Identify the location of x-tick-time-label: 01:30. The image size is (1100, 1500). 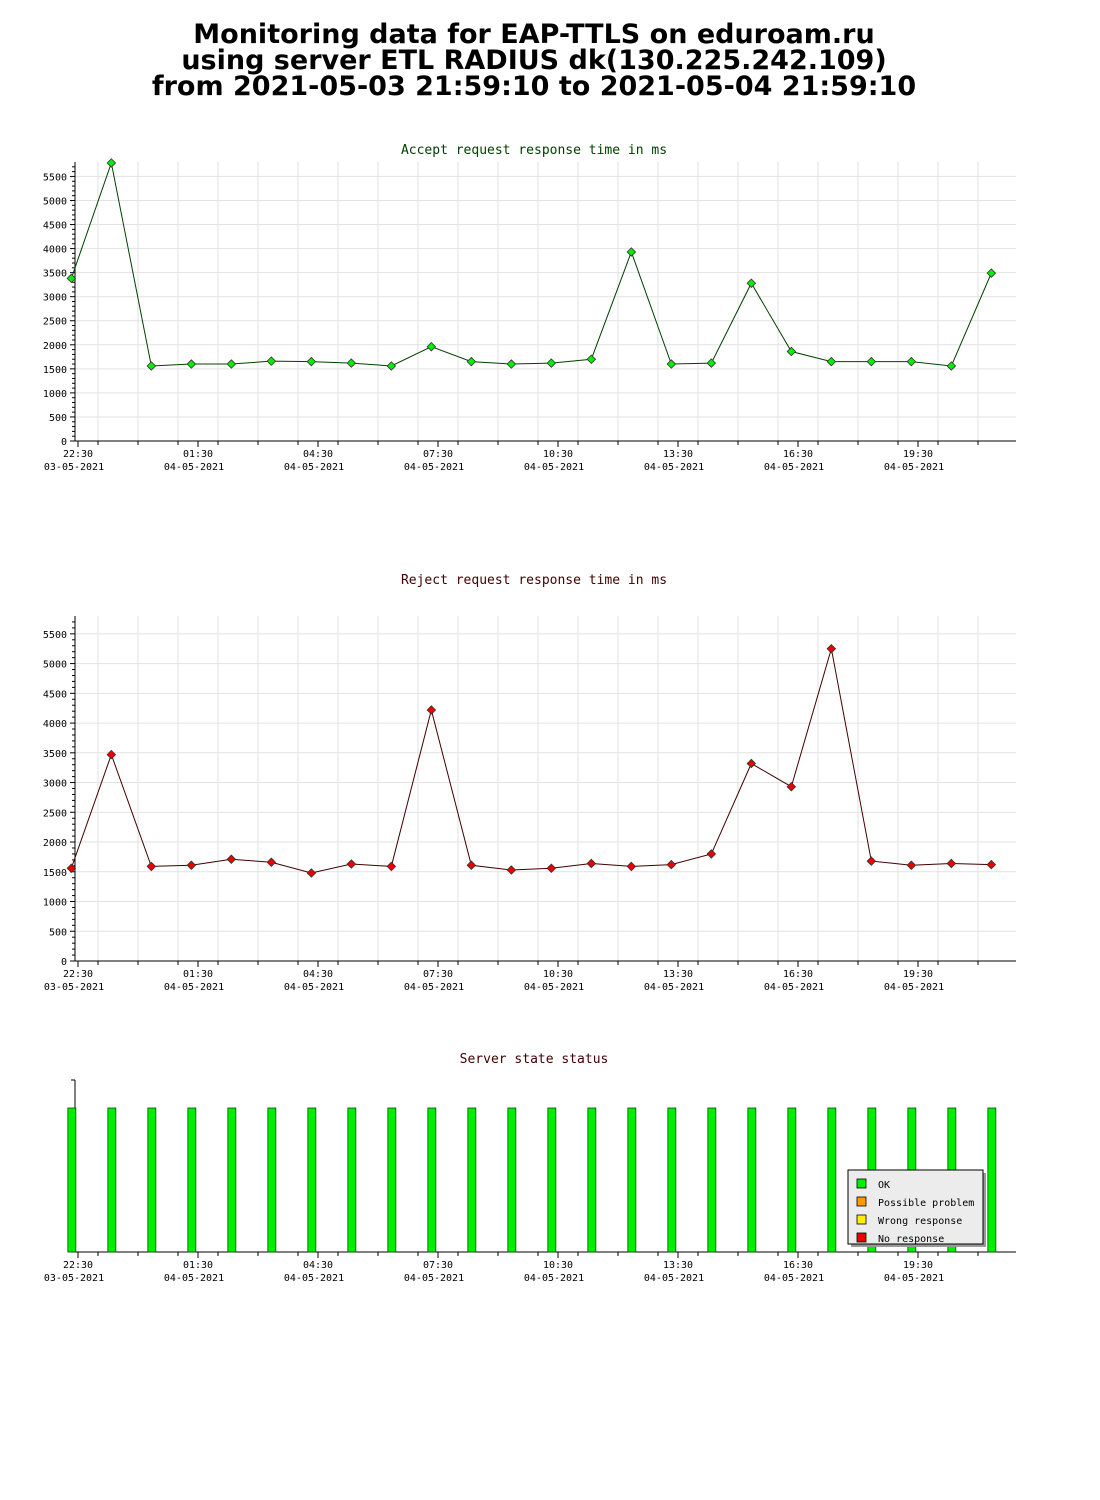
(198, 1265).